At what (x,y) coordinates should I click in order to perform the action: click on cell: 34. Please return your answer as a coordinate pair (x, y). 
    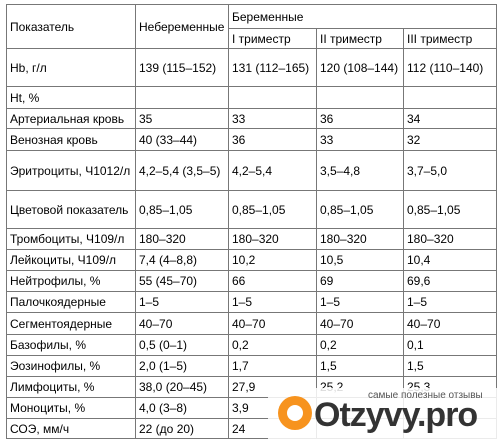
    Looking at the image, I should click on (450, 118).